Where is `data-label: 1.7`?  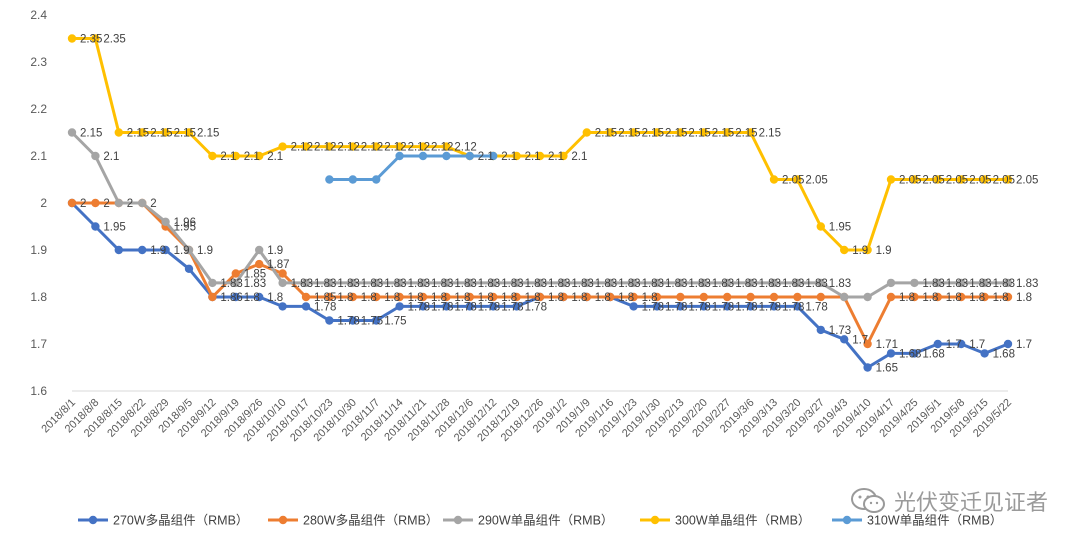 data-label: 1.7 is located at coordinates (1024, 345).